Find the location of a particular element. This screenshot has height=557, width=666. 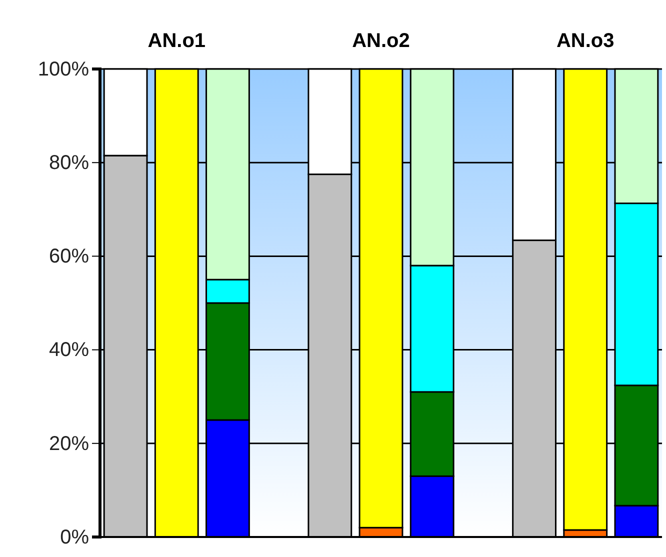

y-tick-label: 40% is located at coordinates (69, 350).